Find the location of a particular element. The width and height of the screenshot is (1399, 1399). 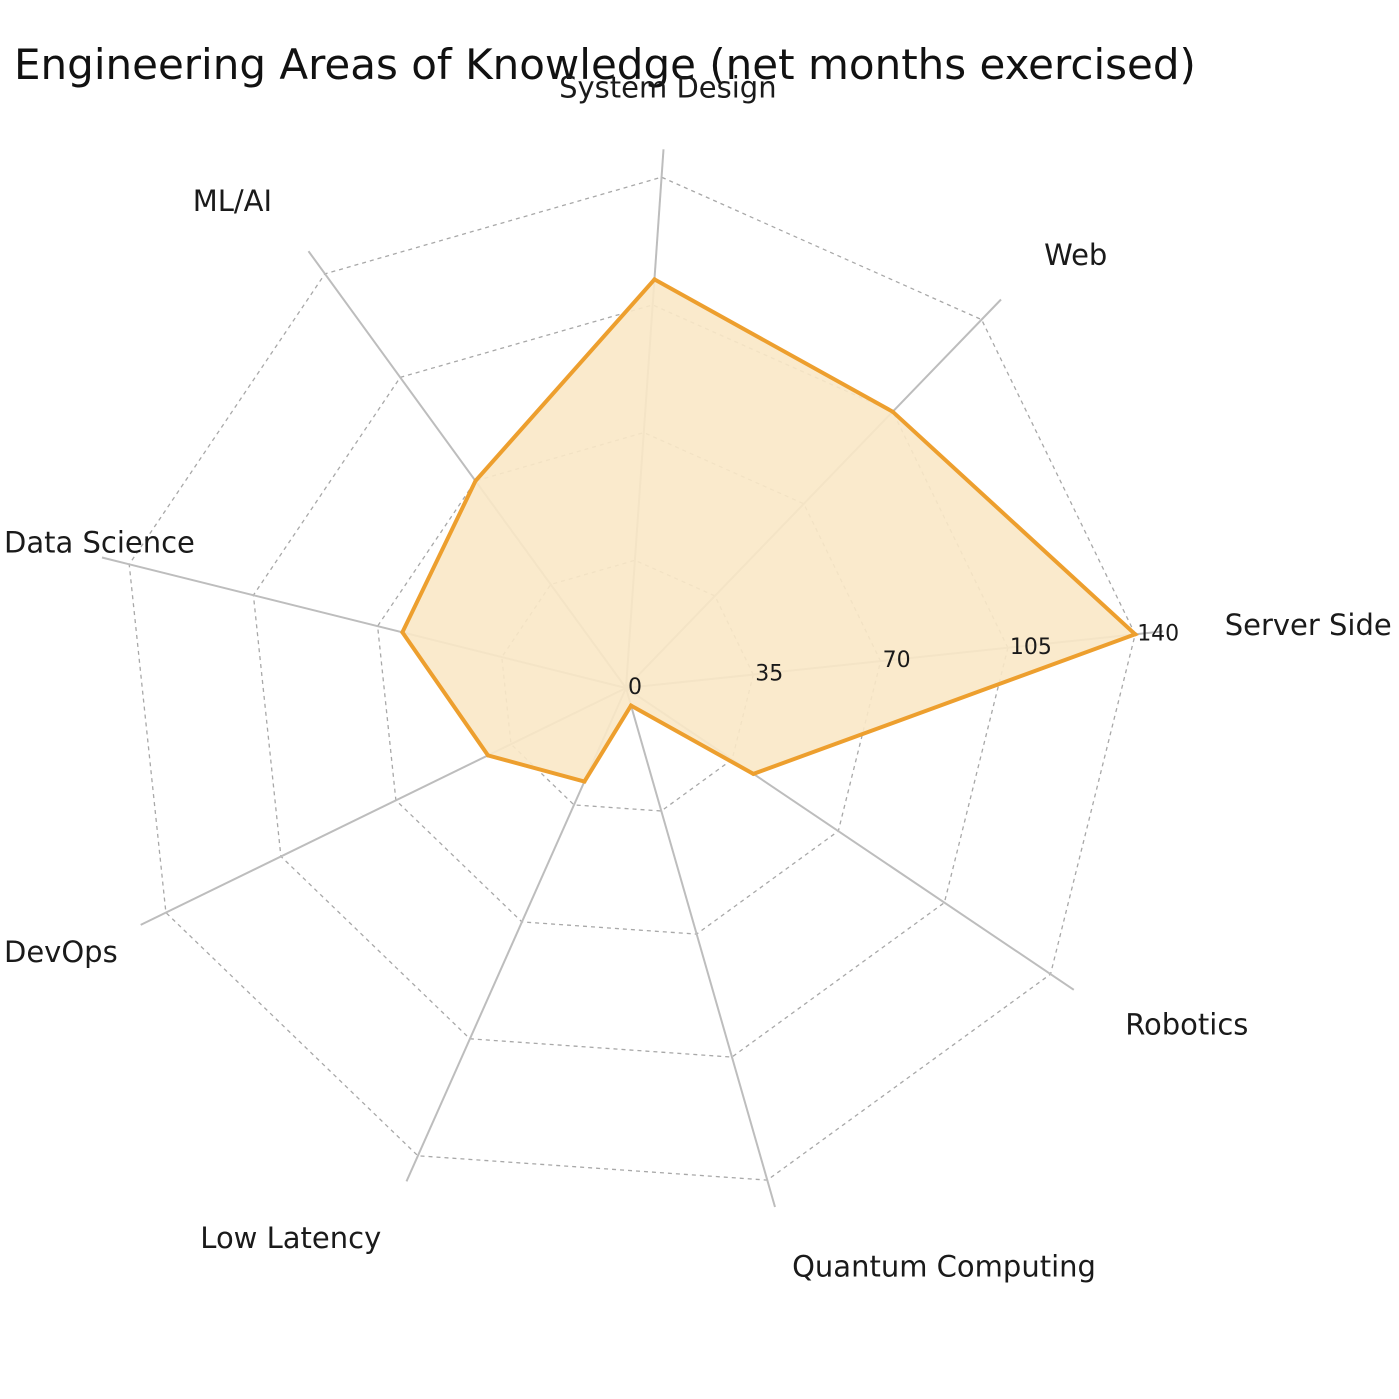

tick-label-70: 70 is located at coordinates (897, 660).